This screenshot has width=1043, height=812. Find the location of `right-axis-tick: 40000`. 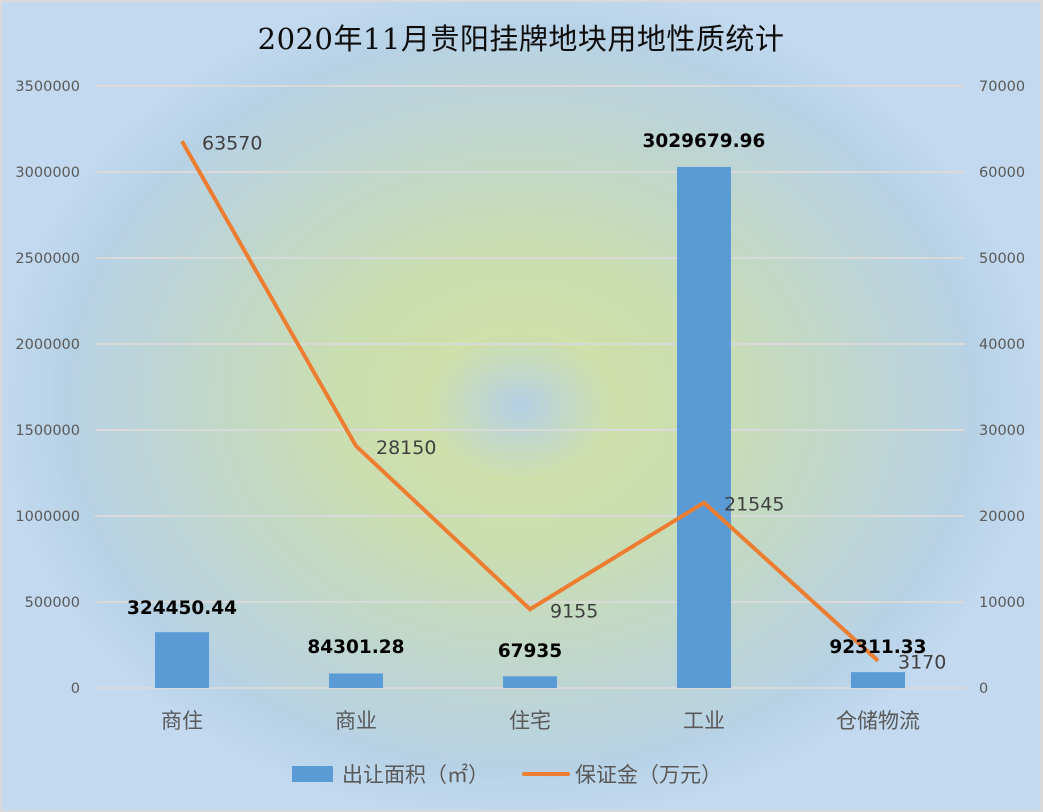

right-axis-tick: 40000 is located at coordinates (1002, 345).